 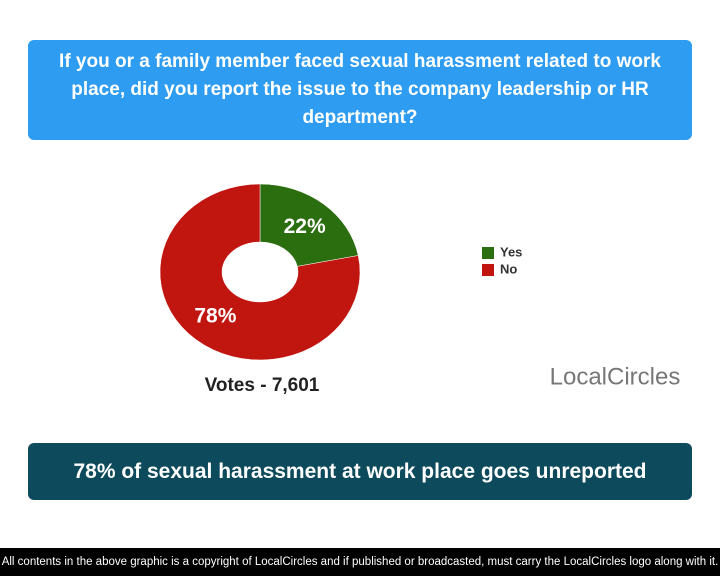 I want to click on legend-label: No, so click(x=508, y=268).